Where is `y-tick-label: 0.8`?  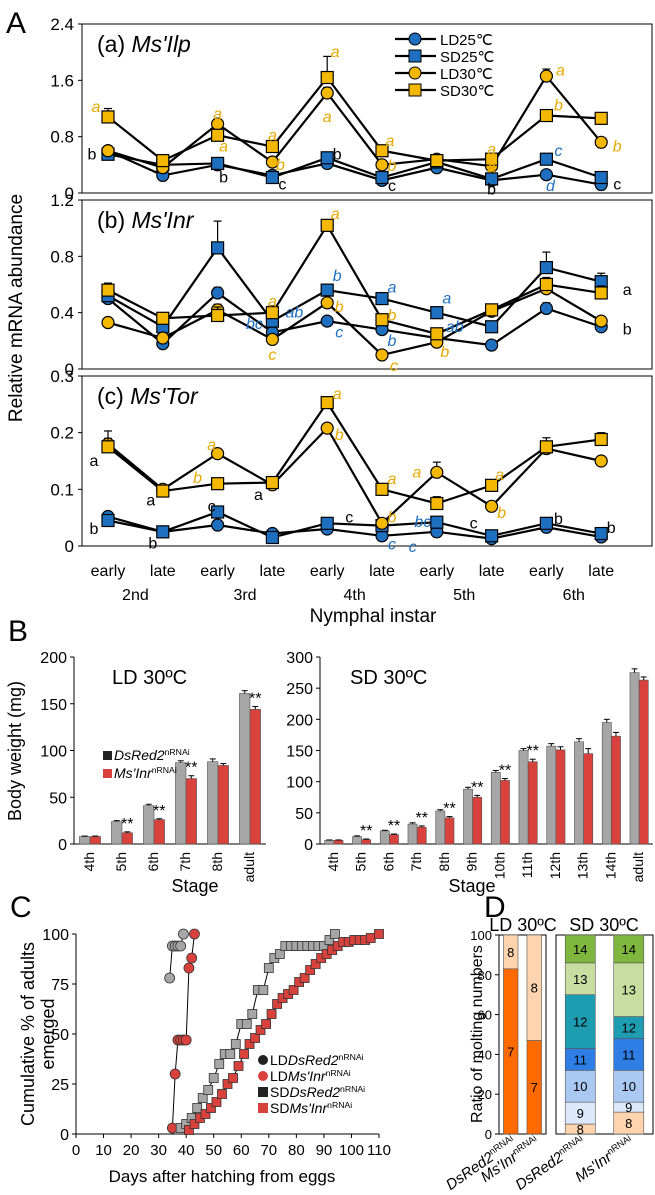
y-tick-label: 0.8 is located at coordinates (62, 256).